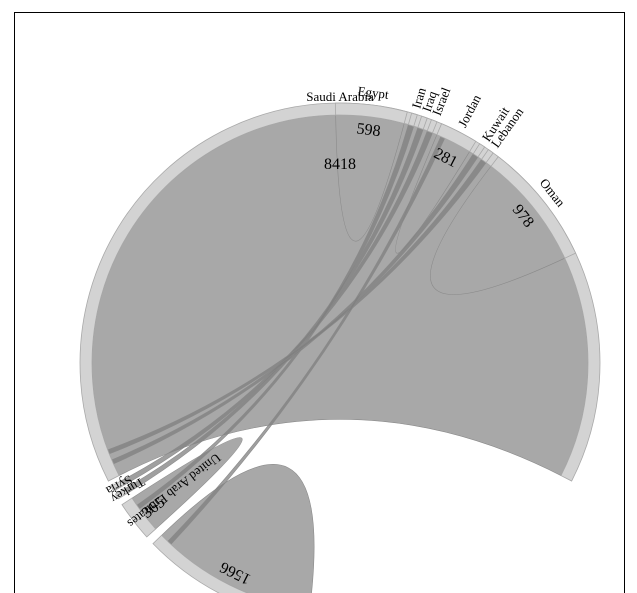 The height and width of the screenshot is (593, 637). Describe the element at coordinates (533, 207) in the screenshot. I see `group-arc-oman` at that location.